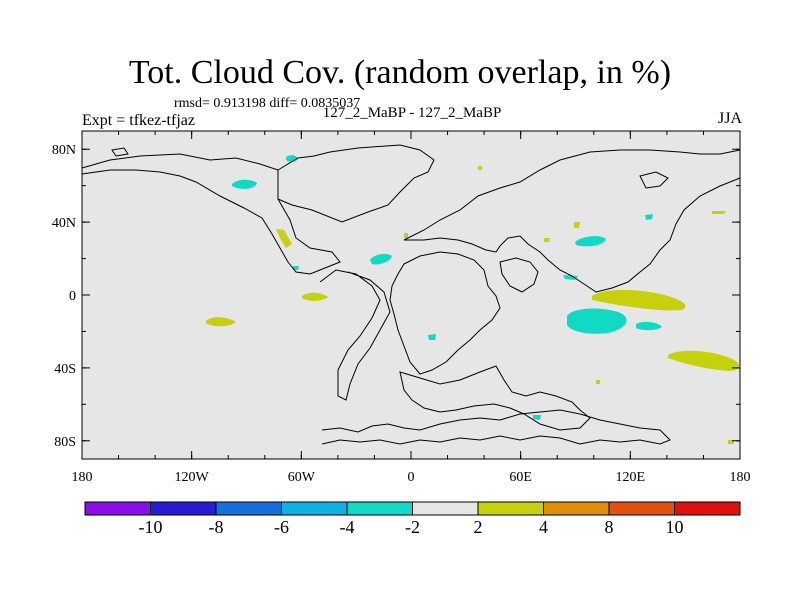  I want to click on colorbar-label: 2, so click(478, 527).